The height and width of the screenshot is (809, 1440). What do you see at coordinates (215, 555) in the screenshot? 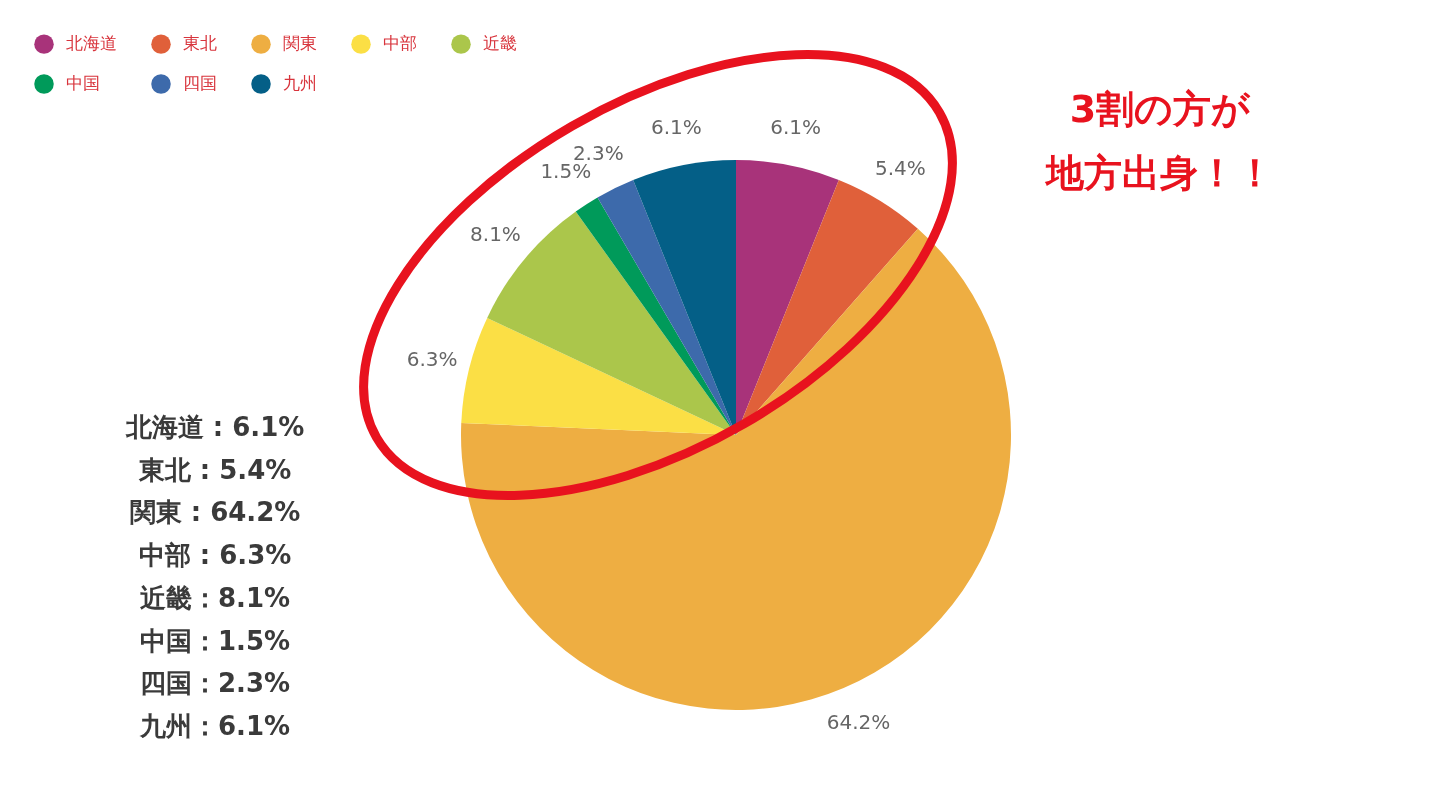
I see `text: 中部 : 6.3%` at bounding box center [215, 555].